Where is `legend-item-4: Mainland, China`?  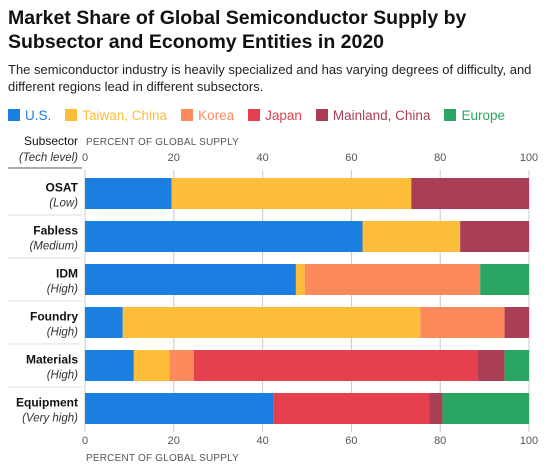
legend-item-4: Mainland, China is located at coordinates (373, 115).